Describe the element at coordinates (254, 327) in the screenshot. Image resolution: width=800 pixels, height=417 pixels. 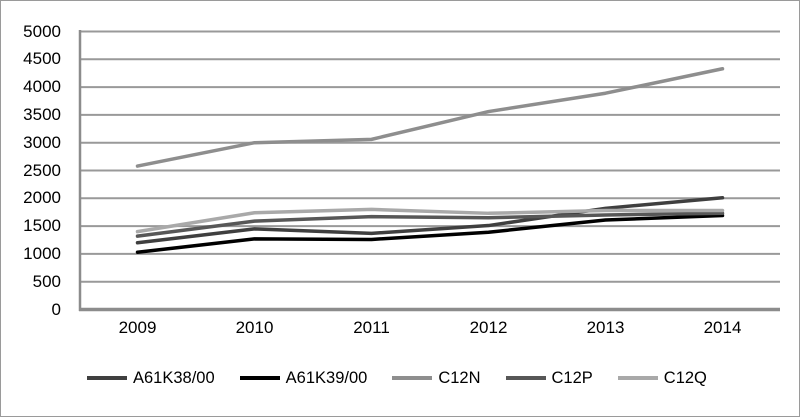
I see `x-tick-label: 2010` at that location.